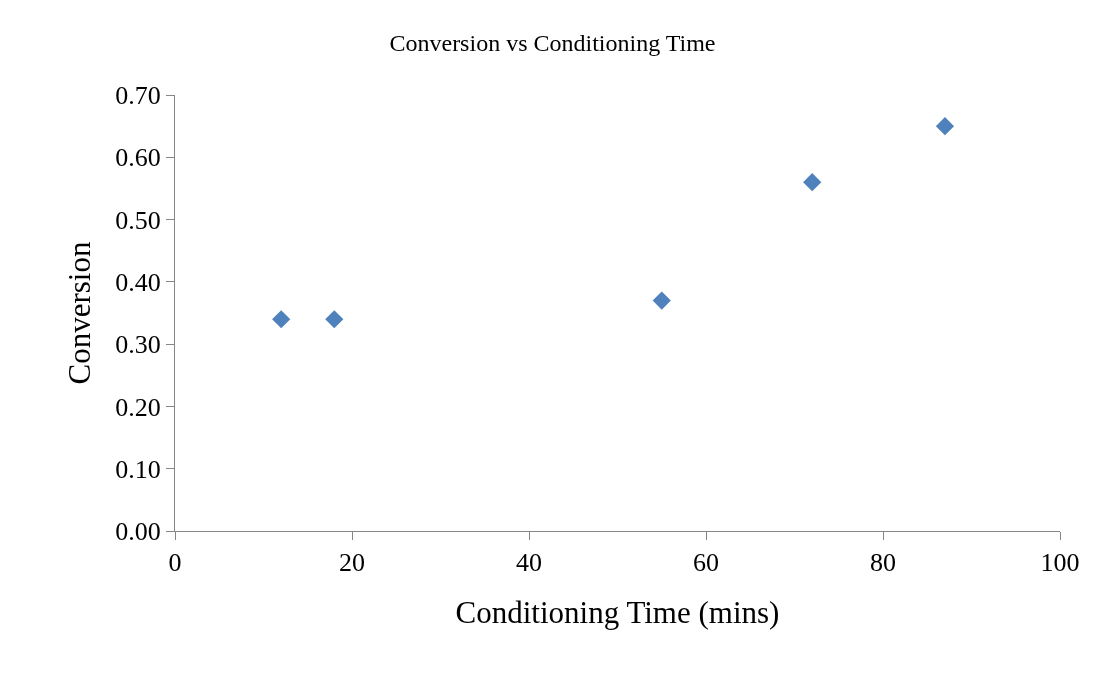 This screenshot has width=1105, height=676. What do you see at coordinates (138, 282) in the screenshot?
I see `y-tick-label: 0.40` at bounding box center [138, 282].